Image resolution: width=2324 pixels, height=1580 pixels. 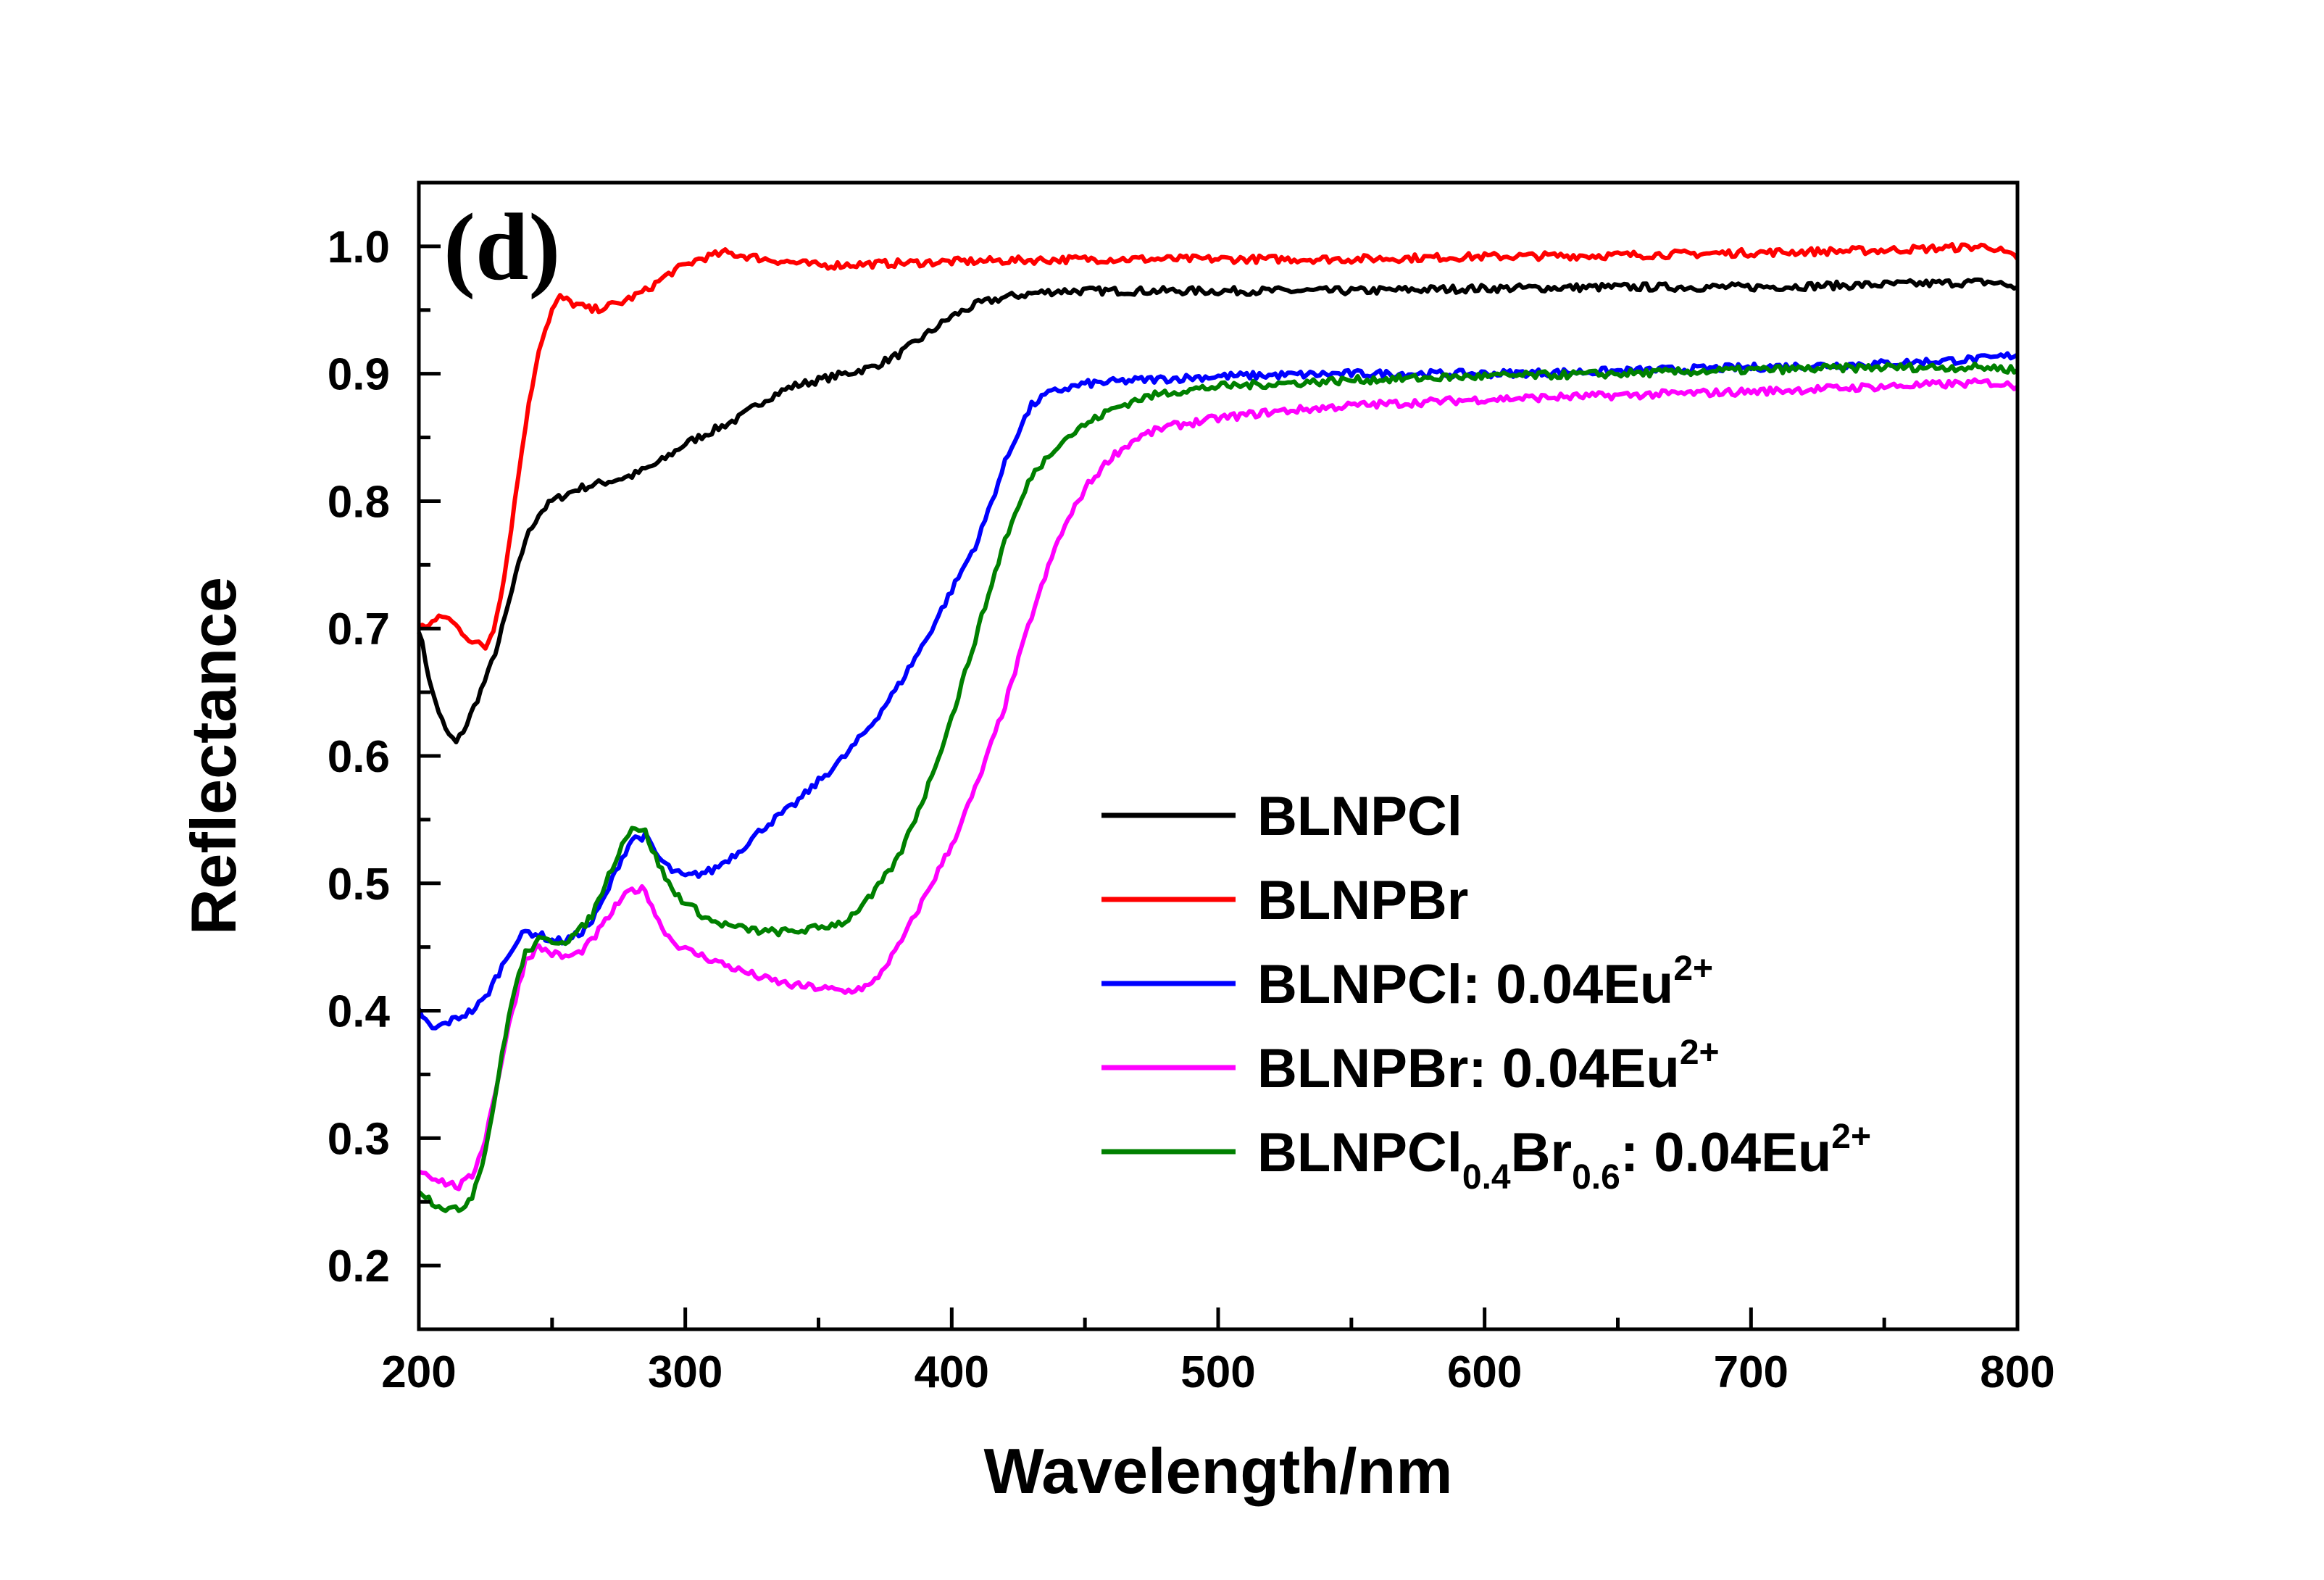 I want to click on legend-entry-part: 0.6, so click(x=1596, y=1177).